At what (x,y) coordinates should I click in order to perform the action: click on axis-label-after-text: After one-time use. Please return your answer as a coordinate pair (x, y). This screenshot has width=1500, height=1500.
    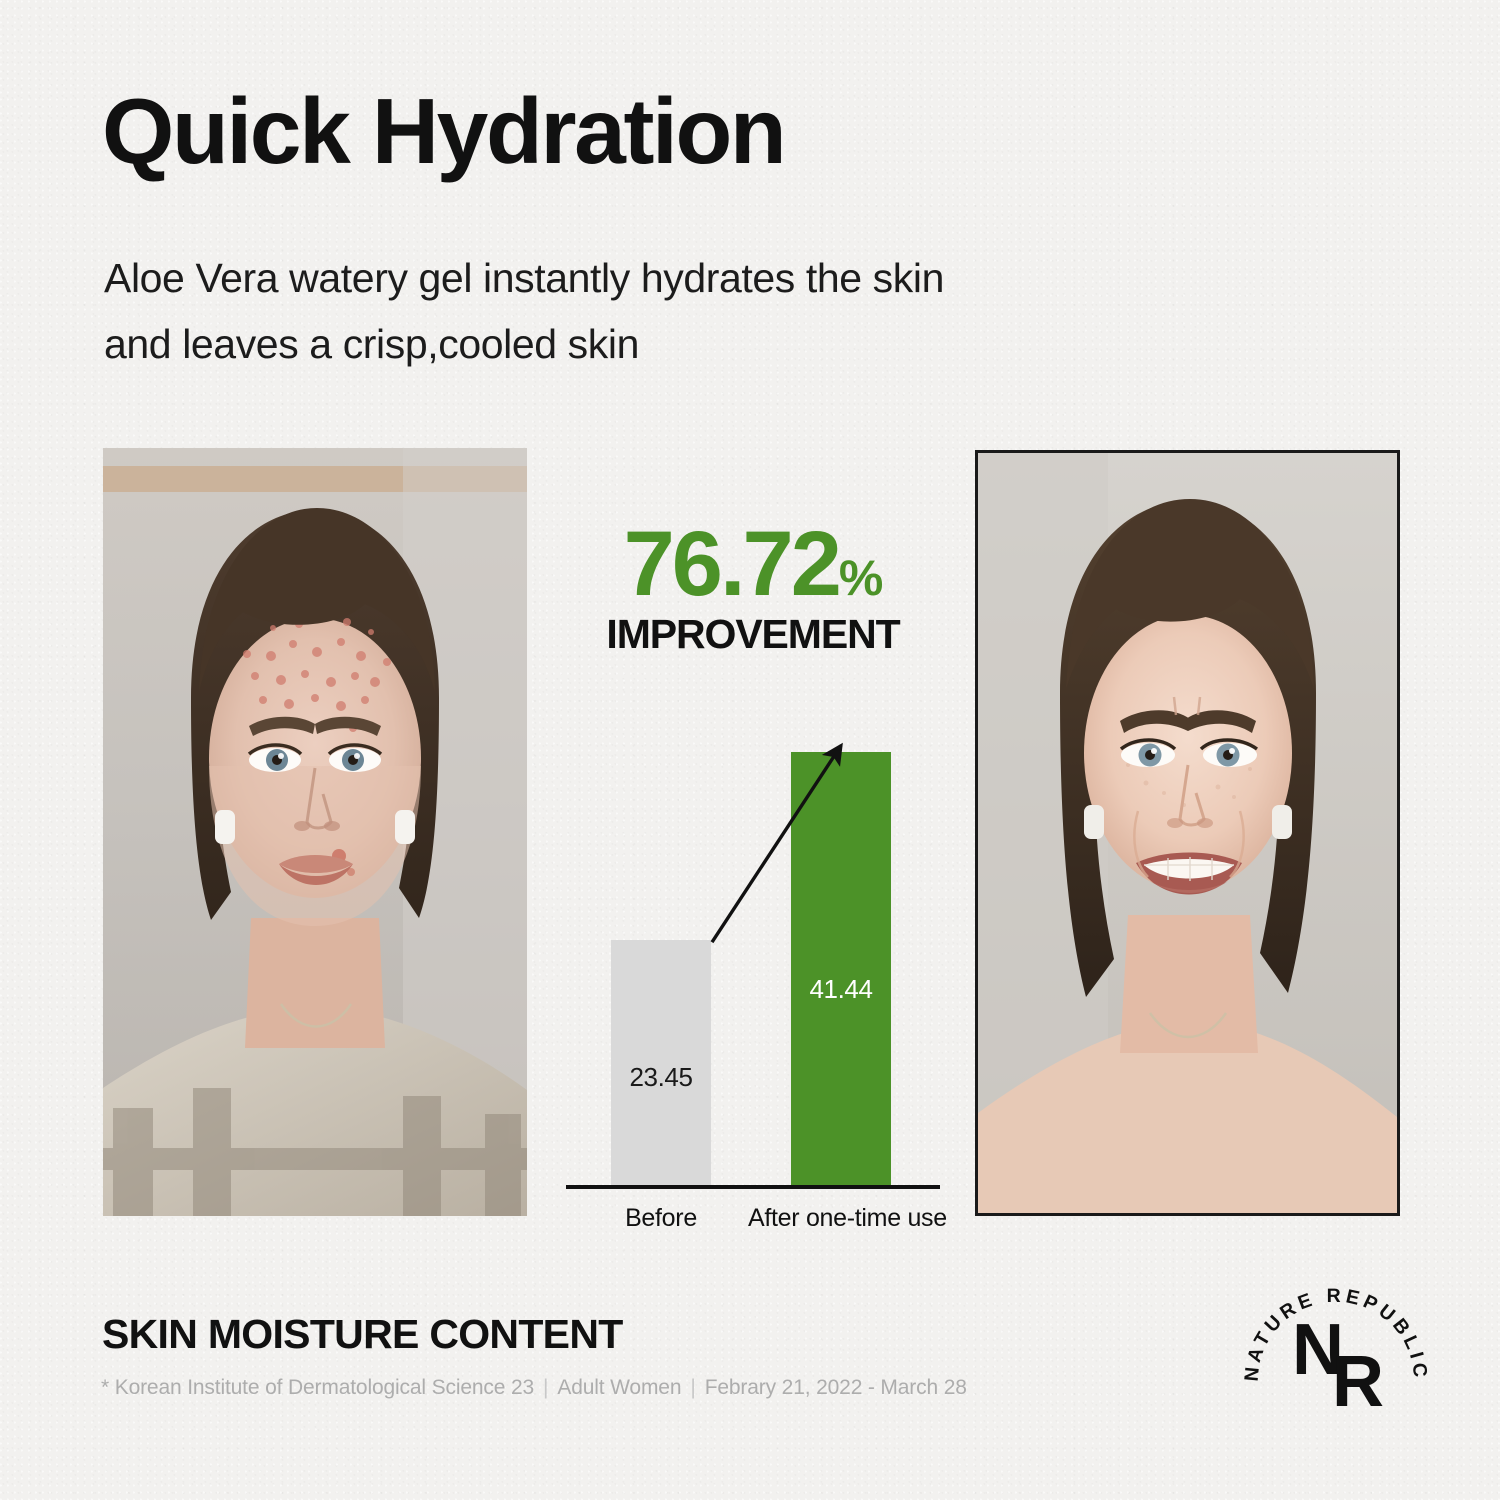
    Looking at the image, I should click on (847, 1218).